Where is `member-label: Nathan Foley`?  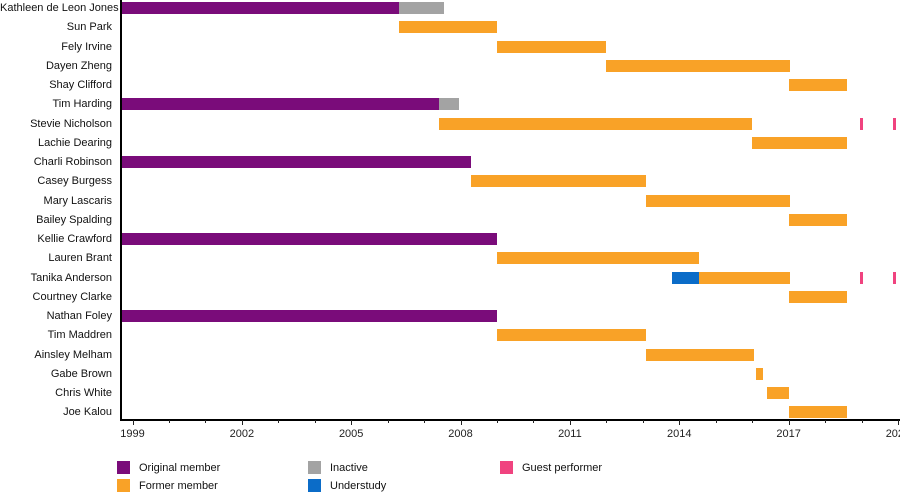 member-label: Nathan Foley is located at coordinates (79, 316).